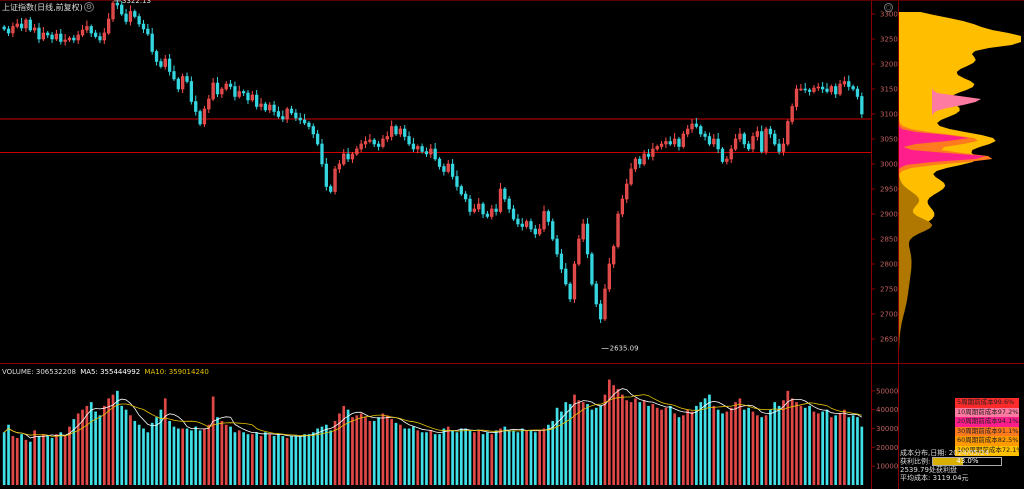 This screenshot has width=1024, height=489. Describe the element at coordinates (967, 461) in the screenshot. I see `profit-ratio-text: 43.0%` at that location.